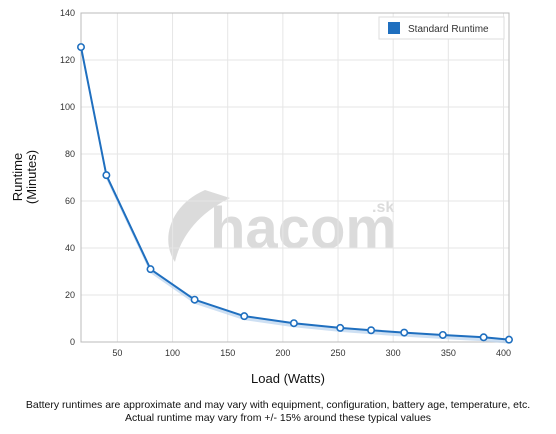  I want to click on legend-label: Standard Runtime, so click(448, 29).